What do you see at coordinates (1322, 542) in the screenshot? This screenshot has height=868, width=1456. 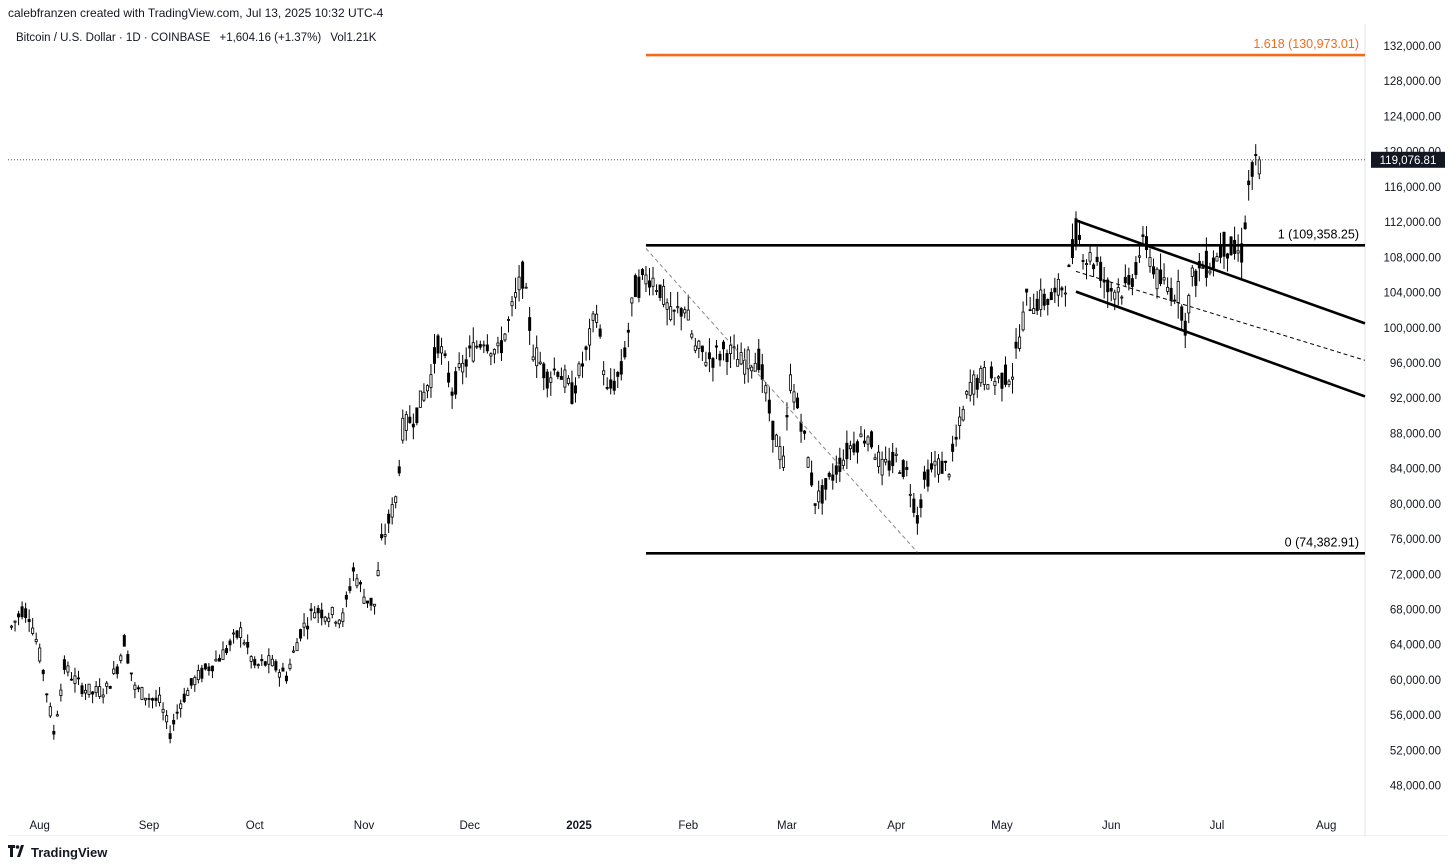 I see `fib-level-label: 0 (74,382.91)` at bounding box center [1322, 542].